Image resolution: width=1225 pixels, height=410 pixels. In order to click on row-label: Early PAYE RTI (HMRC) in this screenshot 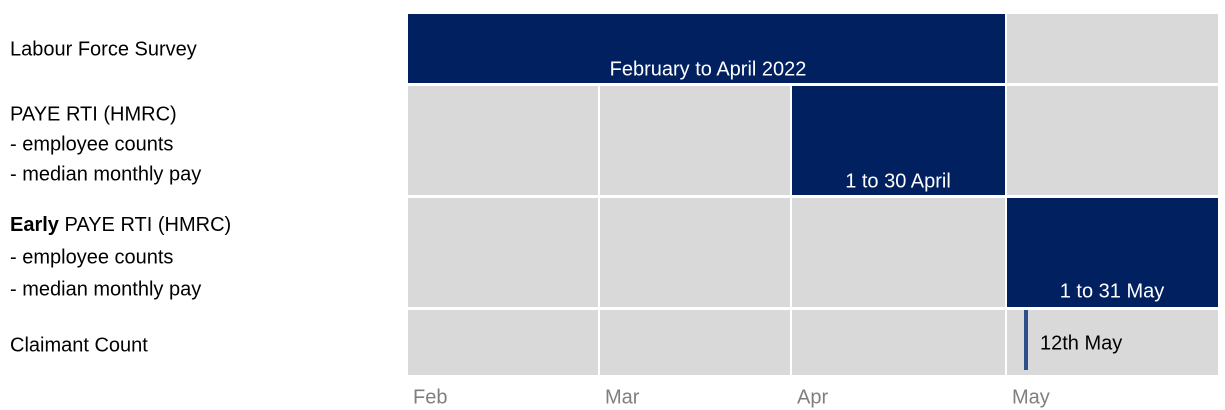, I will do `click(120, 225)`.